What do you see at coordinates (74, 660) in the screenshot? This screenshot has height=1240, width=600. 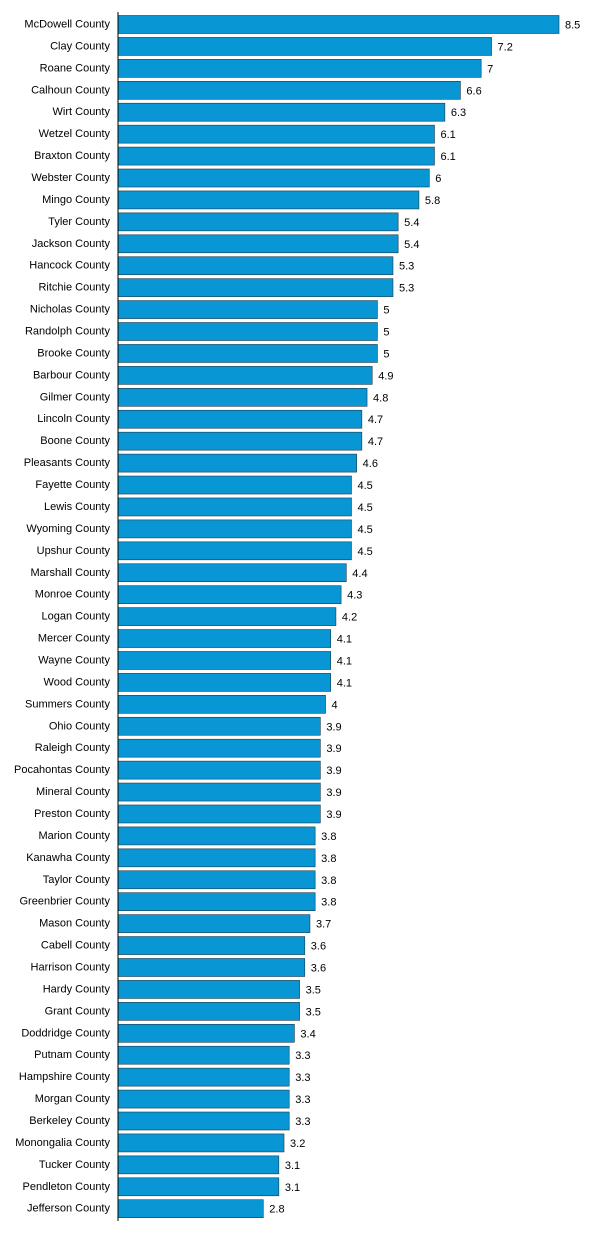 I see `category-label: Wayne County` at bounding box center [74, 660].